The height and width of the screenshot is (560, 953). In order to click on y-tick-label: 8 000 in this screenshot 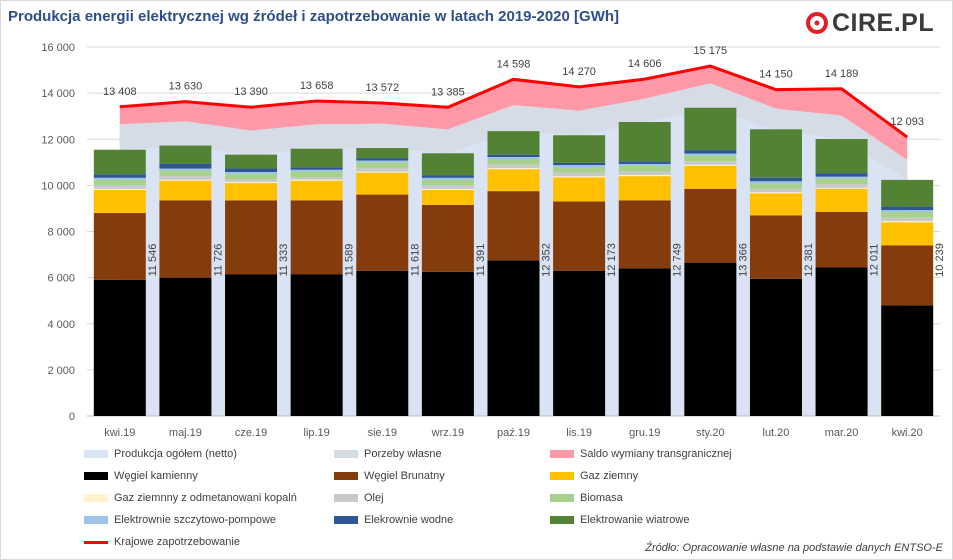, I will do `click(61, 233)`.